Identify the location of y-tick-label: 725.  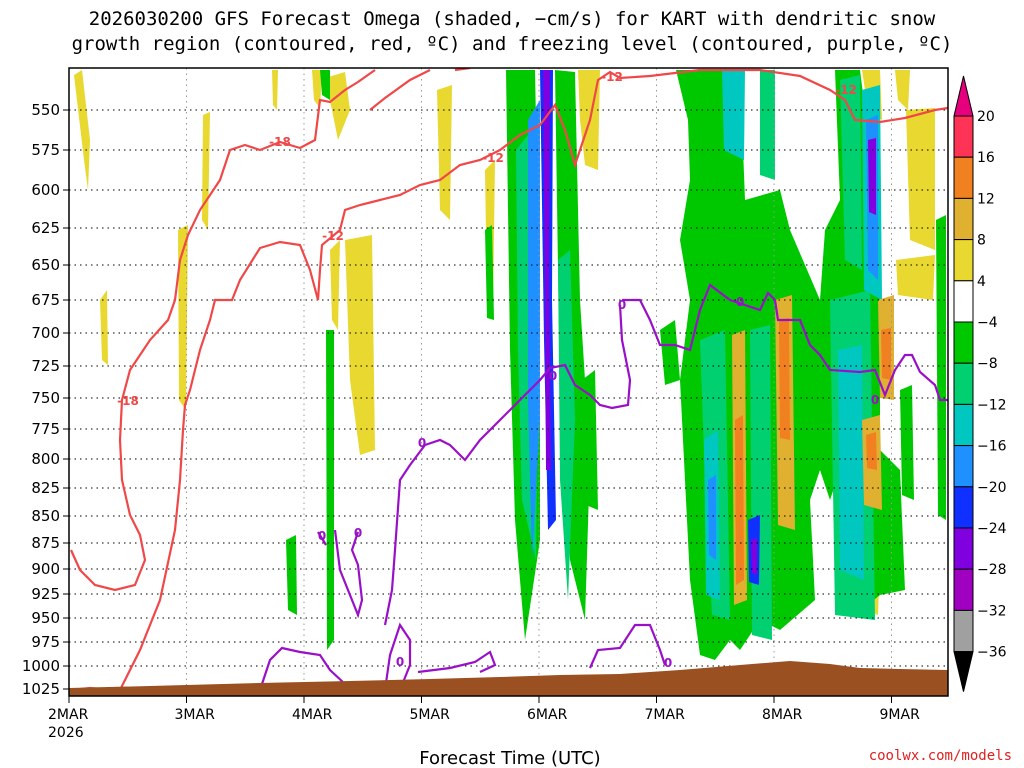
(45, 366).